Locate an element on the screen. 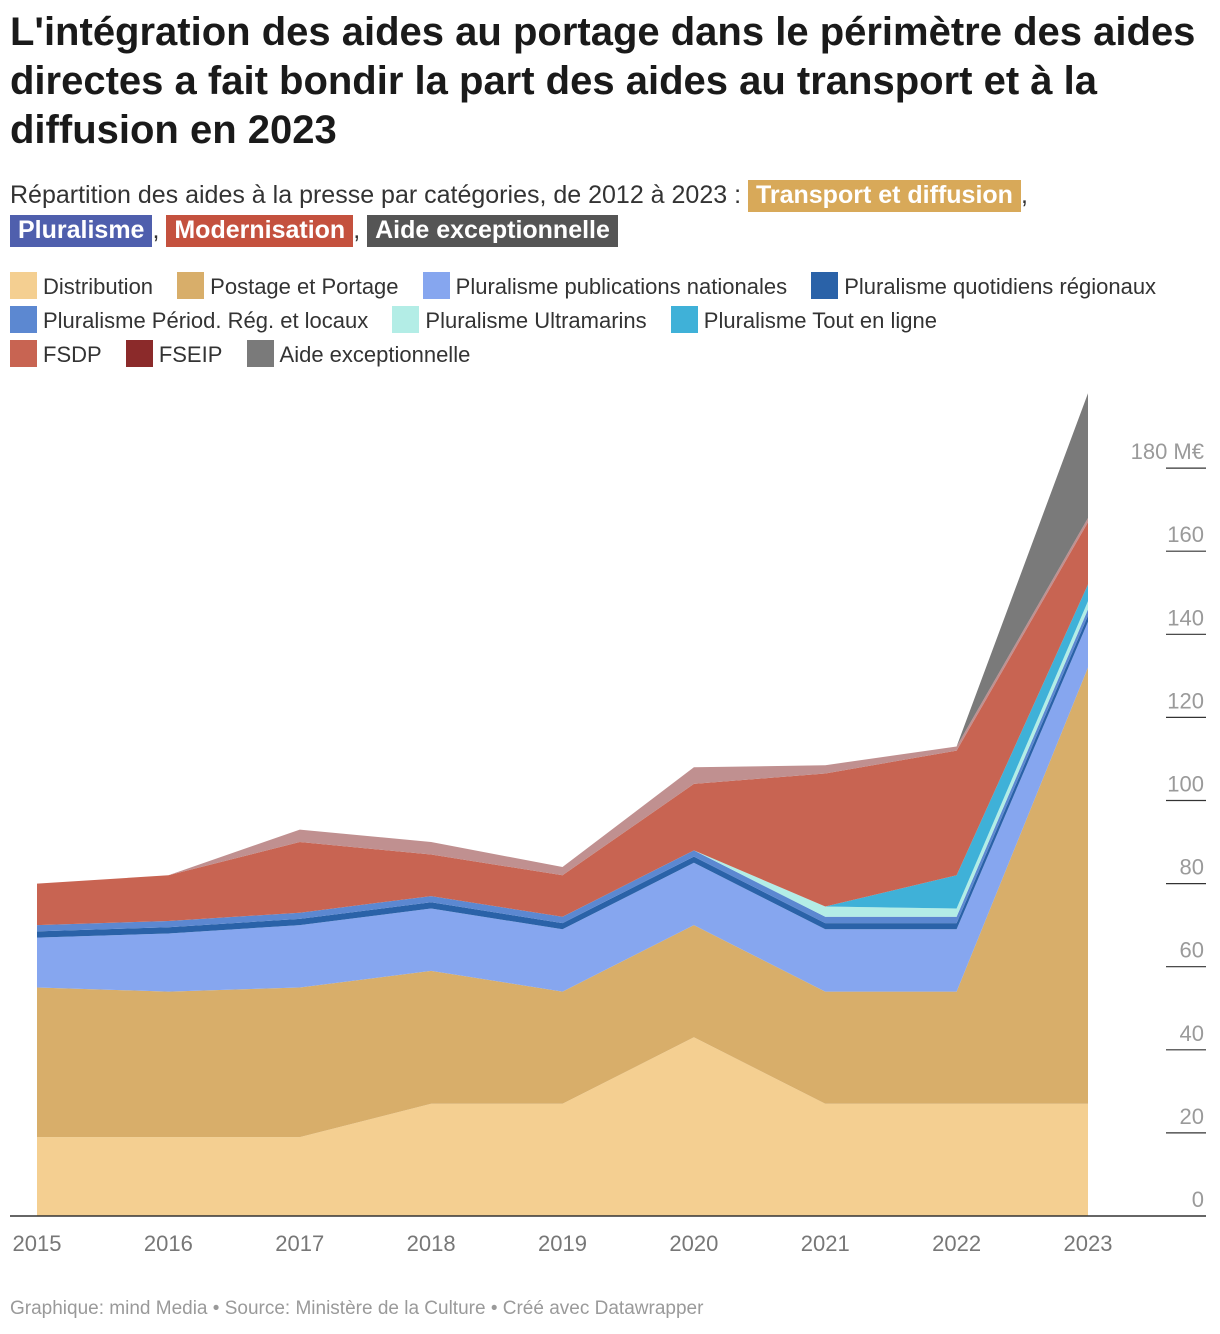 Image resolution: width=1220 pixels, height=1334 pixels. y-tick-label: 160 is located at coordinates (1185, 534).